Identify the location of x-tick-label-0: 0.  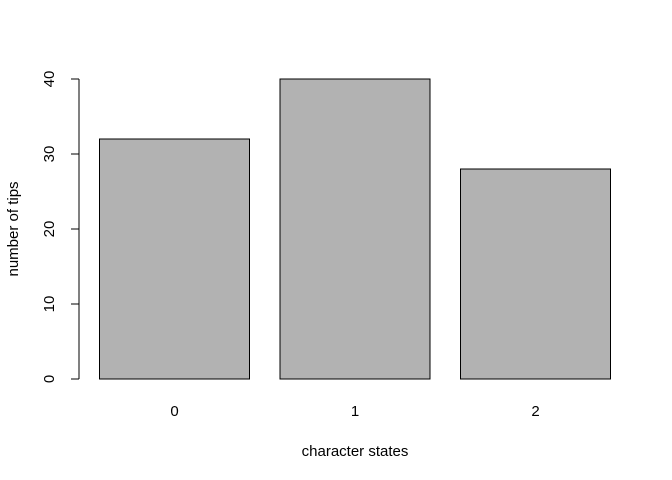
(174, 411).